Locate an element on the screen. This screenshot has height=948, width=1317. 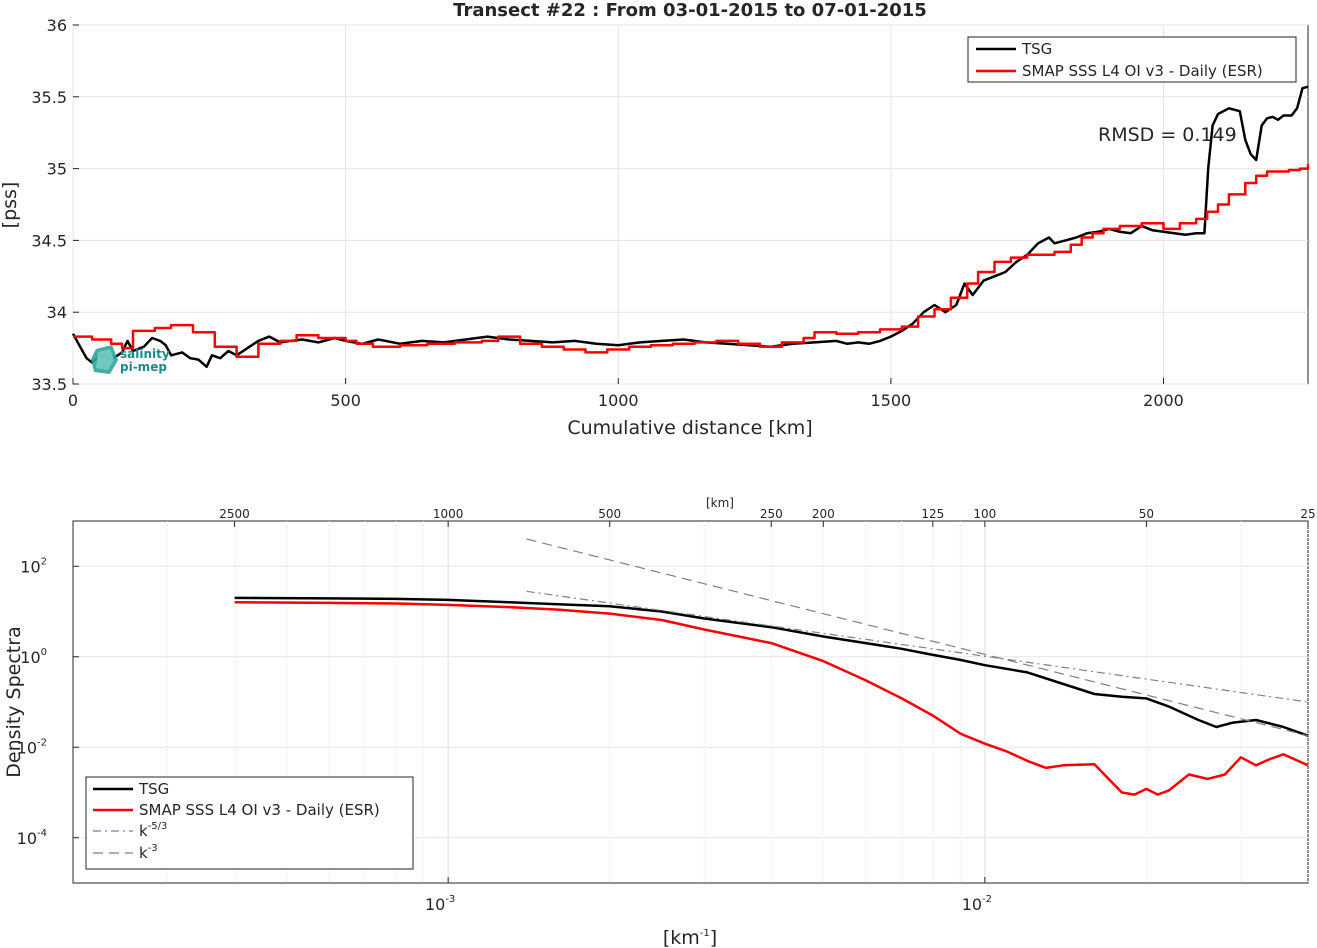
y-tick-label: 10⁻⁴ is located at coordinates (32, 838).